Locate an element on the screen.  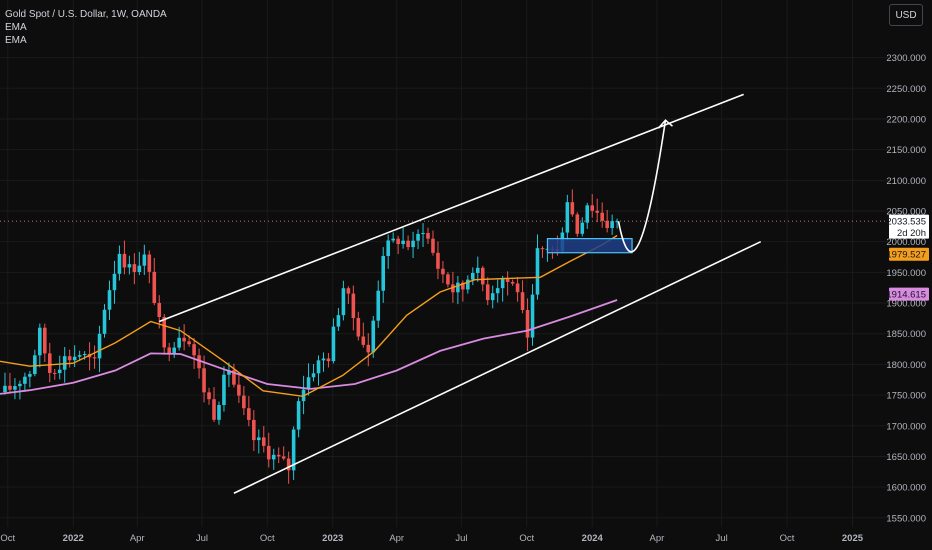
support-zone is located at coordinates (589, 246).